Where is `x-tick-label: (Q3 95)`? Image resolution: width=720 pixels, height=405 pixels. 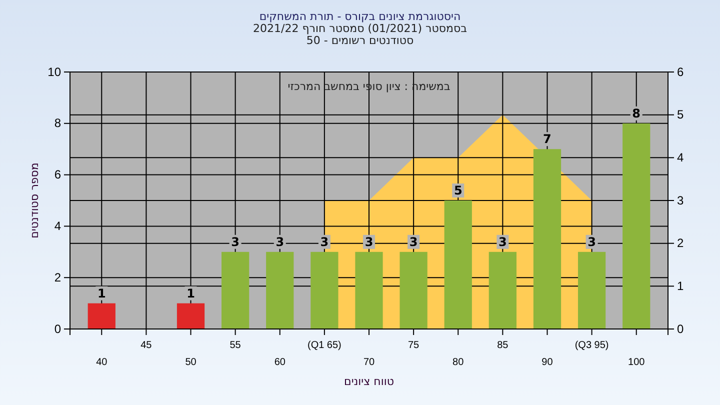
x-tick-label: (Q3 95) is located at coordinates (591, 345).